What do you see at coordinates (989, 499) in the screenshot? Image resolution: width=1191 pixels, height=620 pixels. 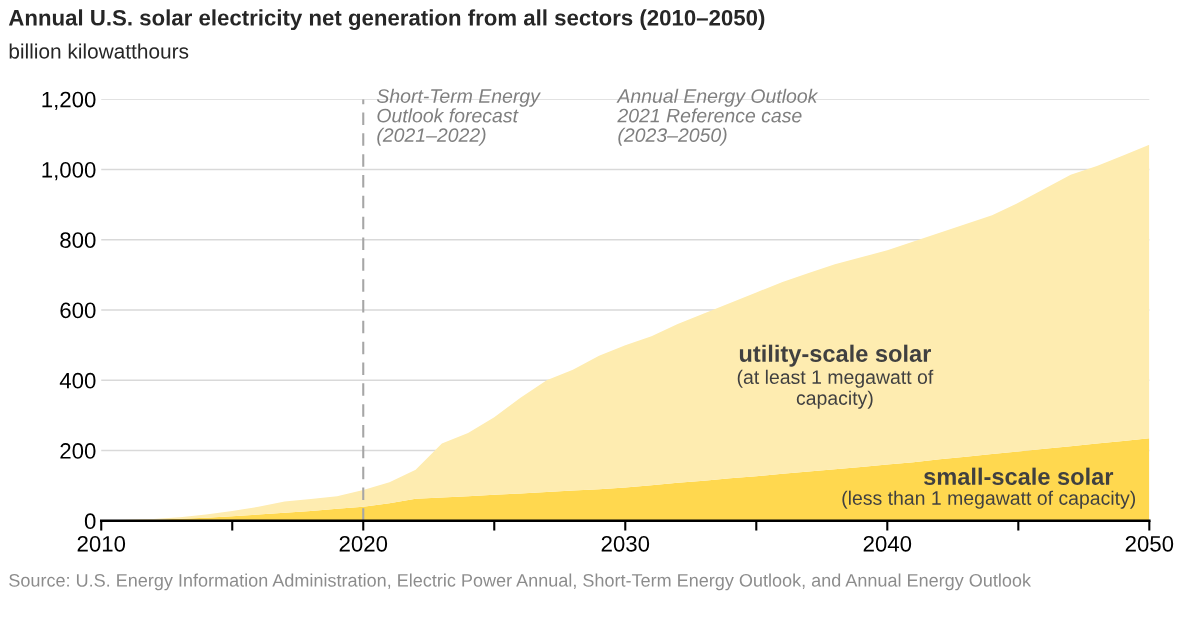 I see `annotation: (less than 1 megawatt of capacity)` at bounding box center [989, 499].